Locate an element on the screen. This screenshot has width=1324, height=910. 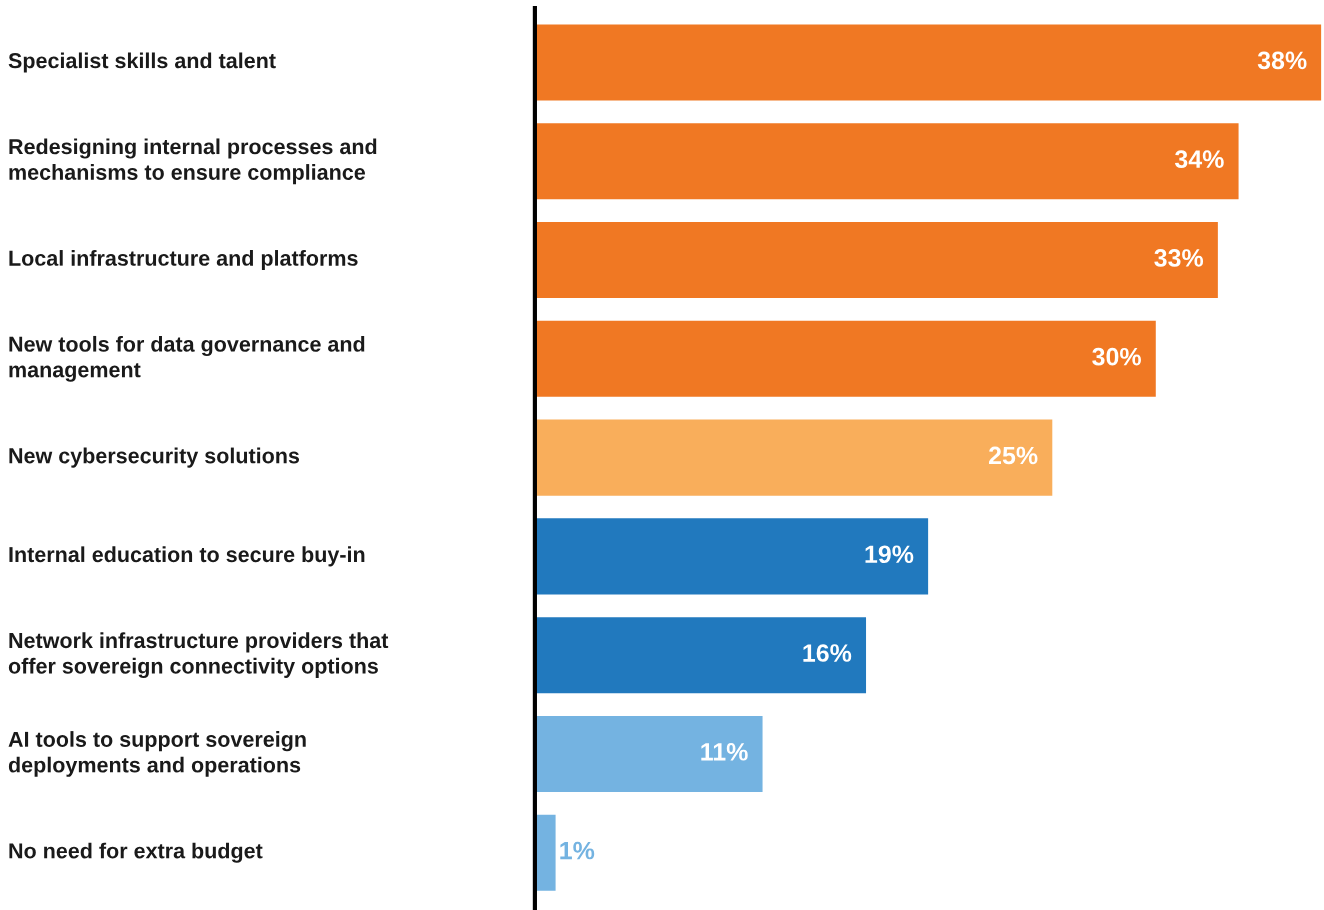
data-label: 11% is located at coordinates (724, 752).